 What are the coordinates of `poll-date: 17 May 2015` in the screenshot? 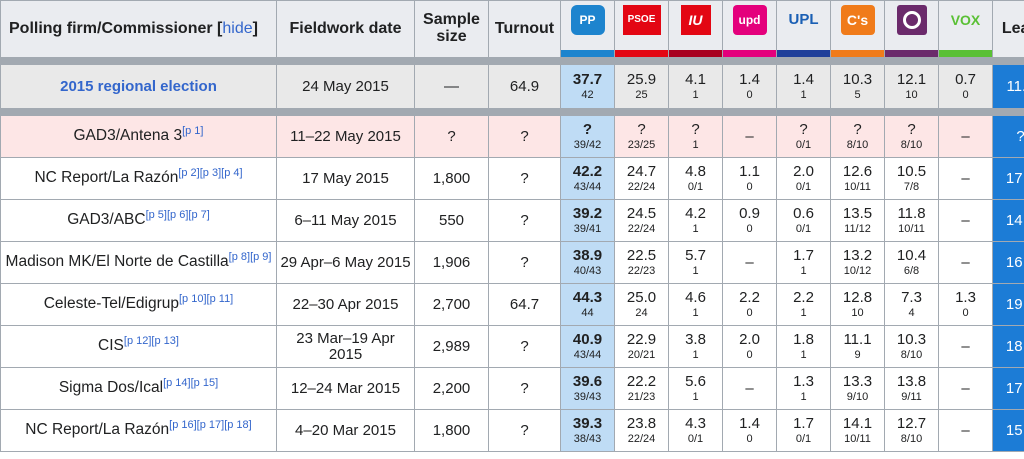 It's located at (345, 178).